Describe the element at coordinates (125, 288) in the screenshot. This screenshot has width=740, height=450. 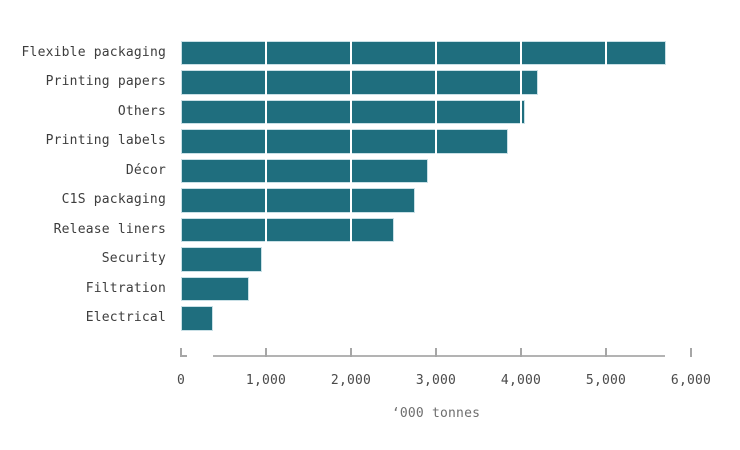
I see `category-label: Filtration` at that location.